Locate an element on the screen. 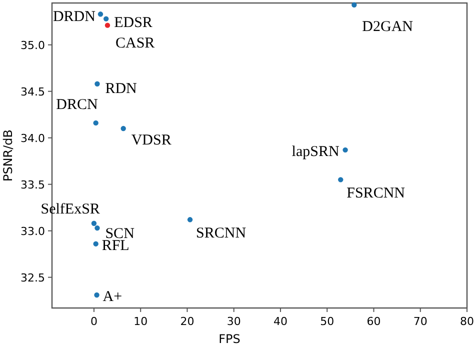 This screenshot has height=348, width=474. annotation: EDSR is located at coordinates (133, 22).